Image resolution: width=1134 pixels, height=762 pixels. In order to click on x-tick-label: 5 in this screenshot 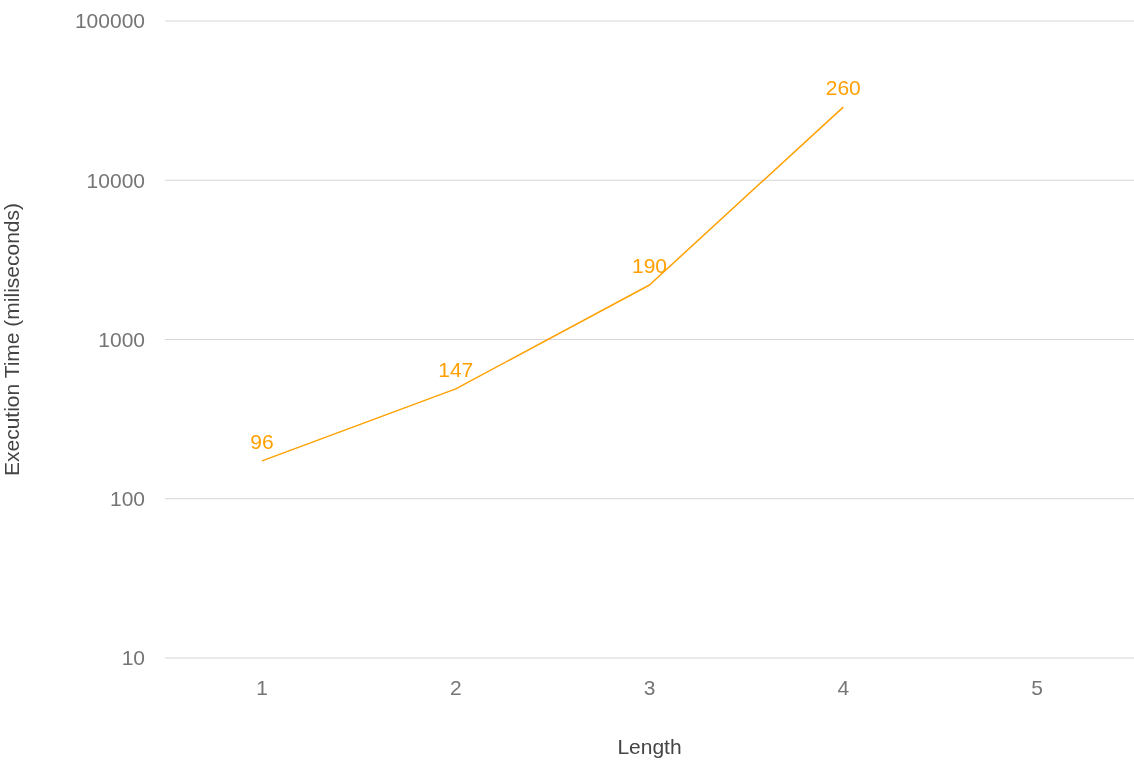, I will do `click(1037, 687)`.